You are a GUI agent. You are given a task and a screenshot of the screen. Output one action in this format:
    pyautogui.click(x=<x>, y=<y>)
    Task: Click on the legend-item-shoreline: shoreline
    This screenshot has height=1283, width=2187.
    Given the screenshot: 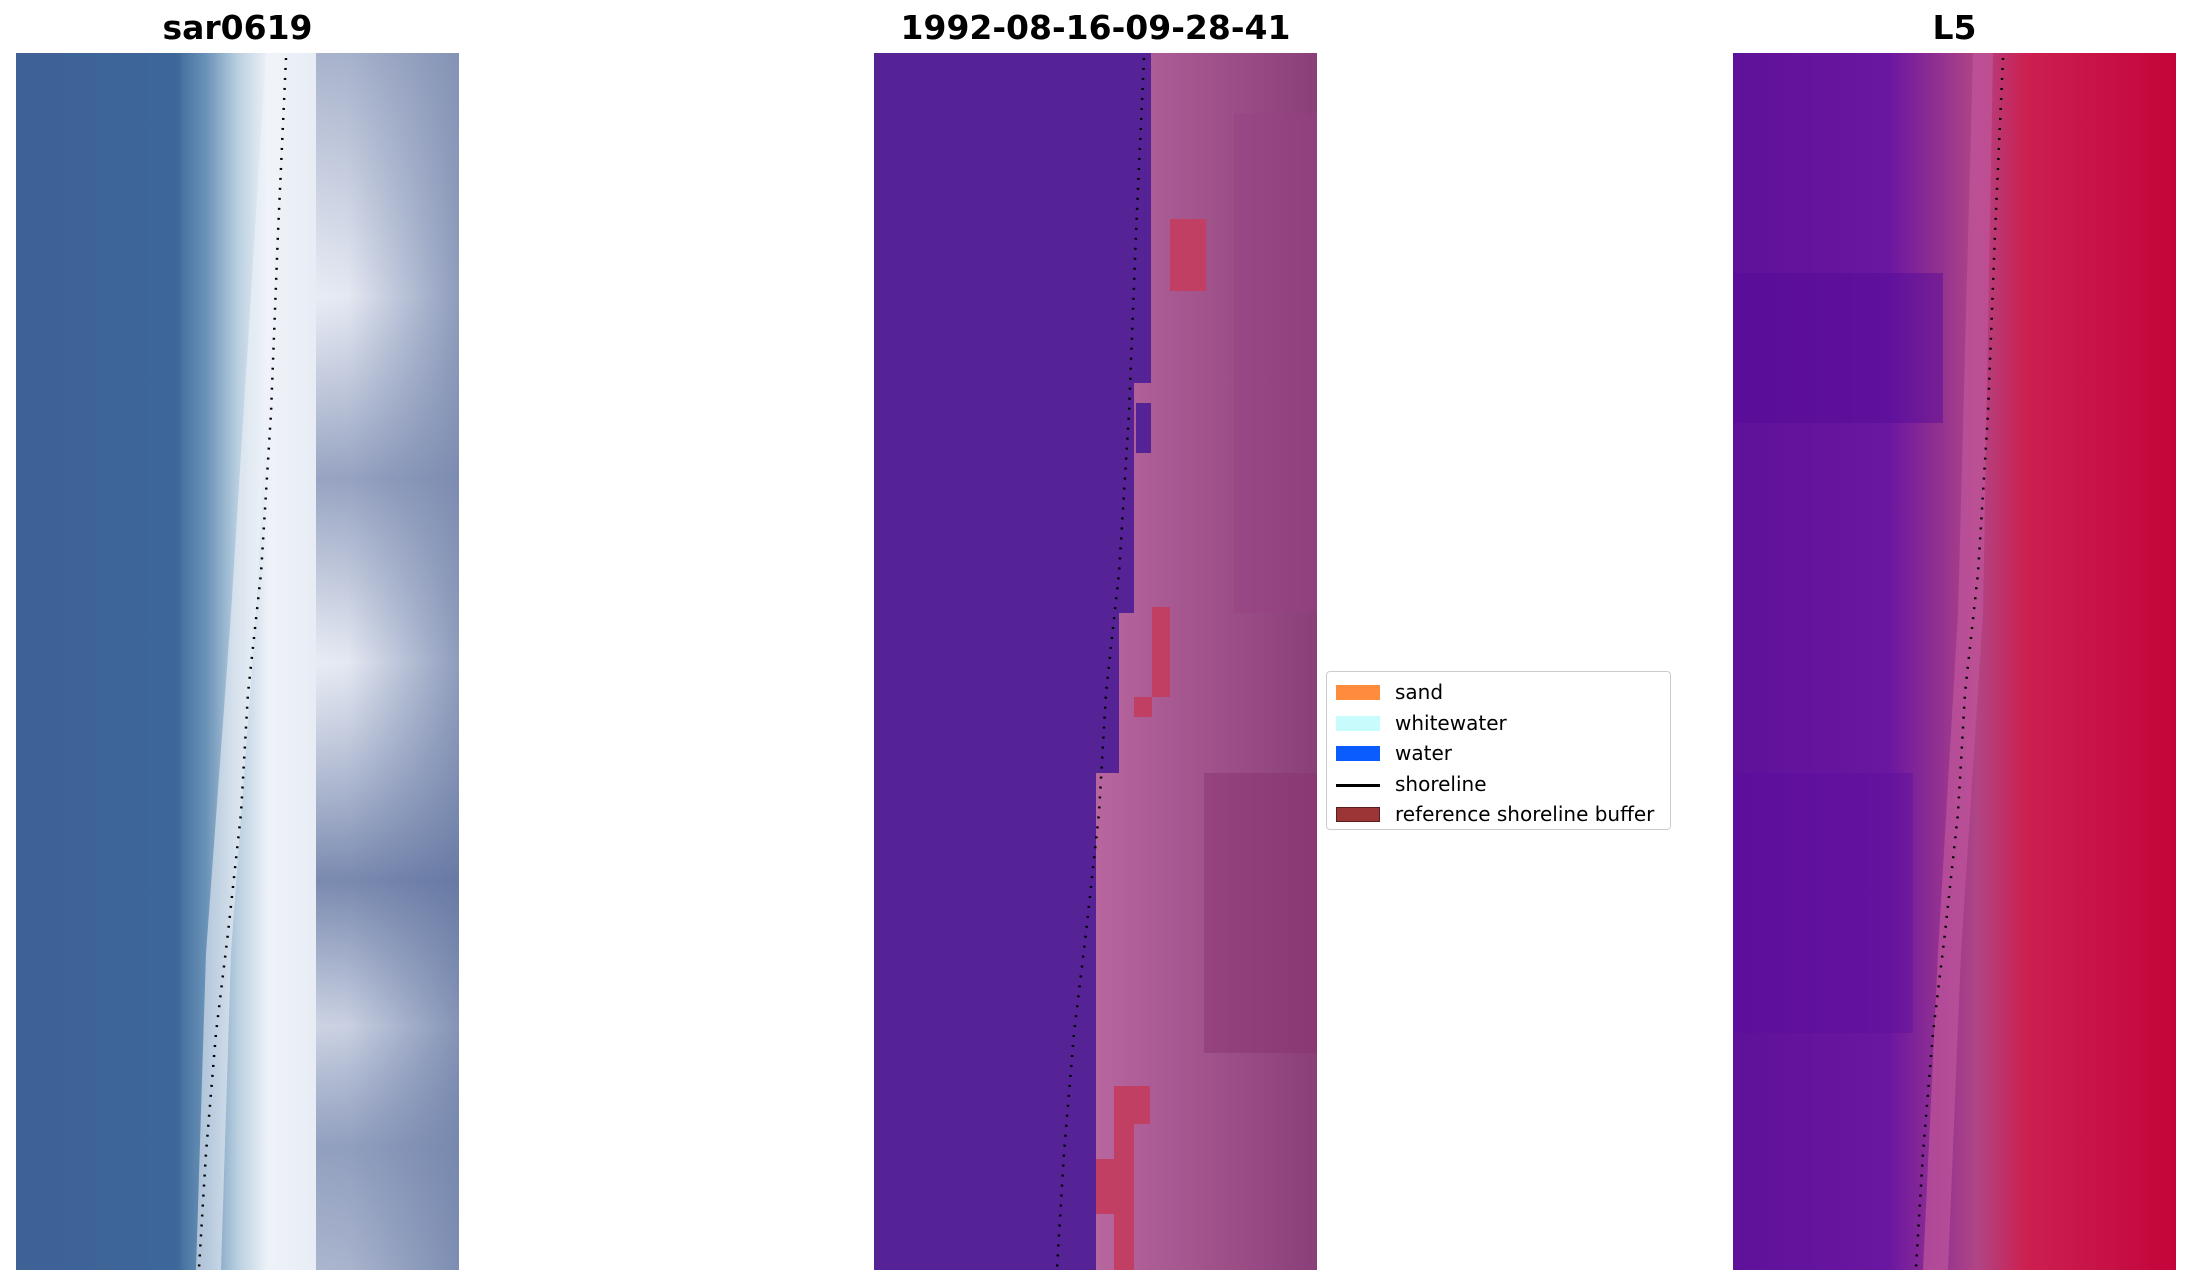 What is the action you would take?
    pyautogui.click(x=1498, y=784)
    